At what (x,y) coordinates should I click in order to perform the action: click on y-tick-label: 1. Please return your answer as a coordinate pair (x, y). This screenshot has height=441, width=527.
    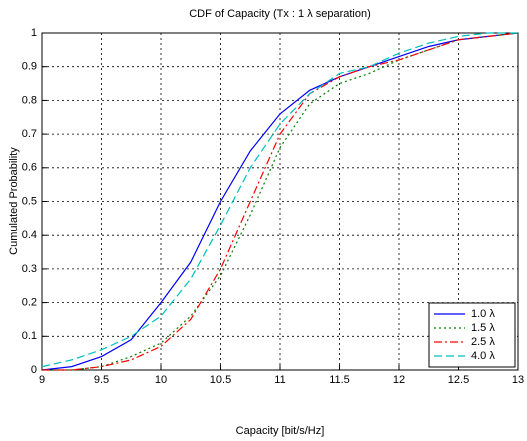
    Looking at the image, I should click on (34, 33).